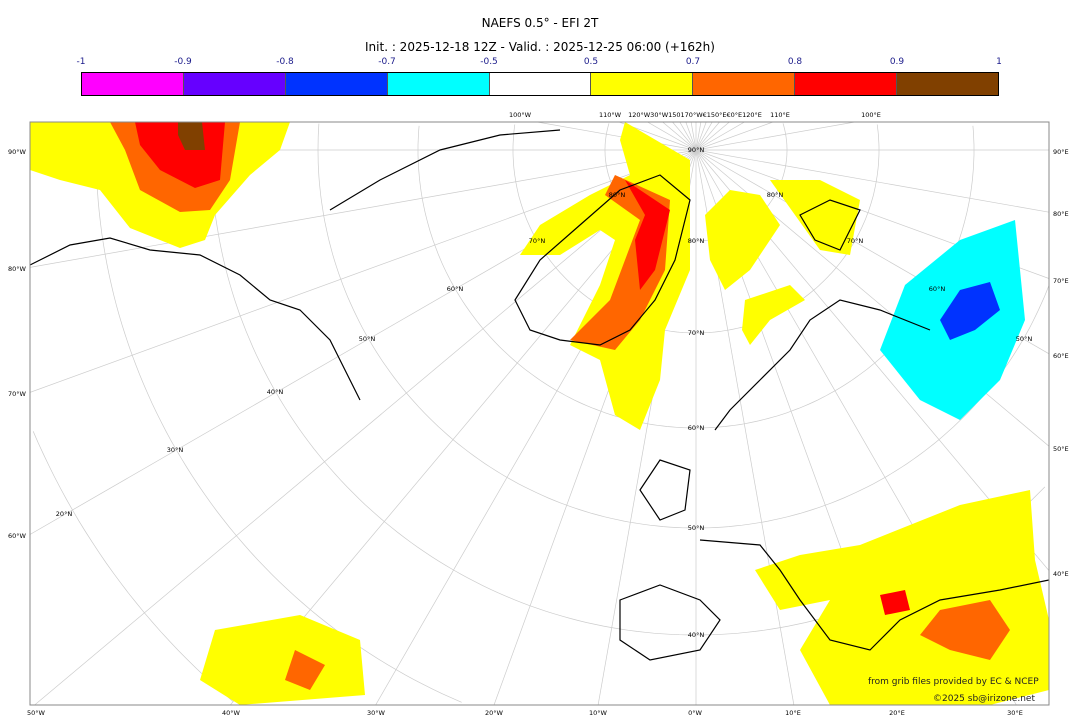 The image size is (1080, 718). What do you see at coordinates (64, 514) in the screenshot?
I see `latitude-label: 20°N` at bounding box center [64, 514].